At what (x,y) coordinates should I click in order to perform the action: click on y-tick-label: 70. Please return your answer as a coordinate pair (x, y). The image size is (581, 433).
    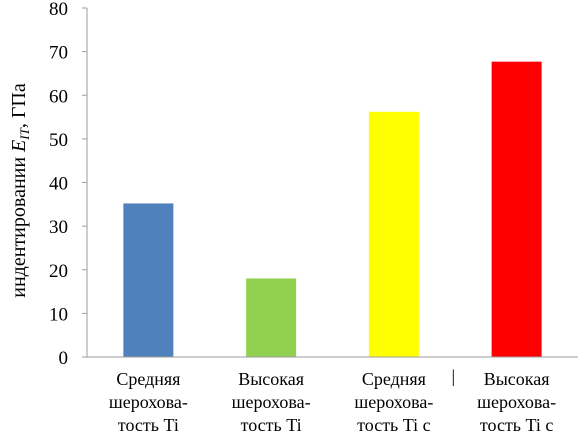
    Looking at the image, I should click on (58, 53).